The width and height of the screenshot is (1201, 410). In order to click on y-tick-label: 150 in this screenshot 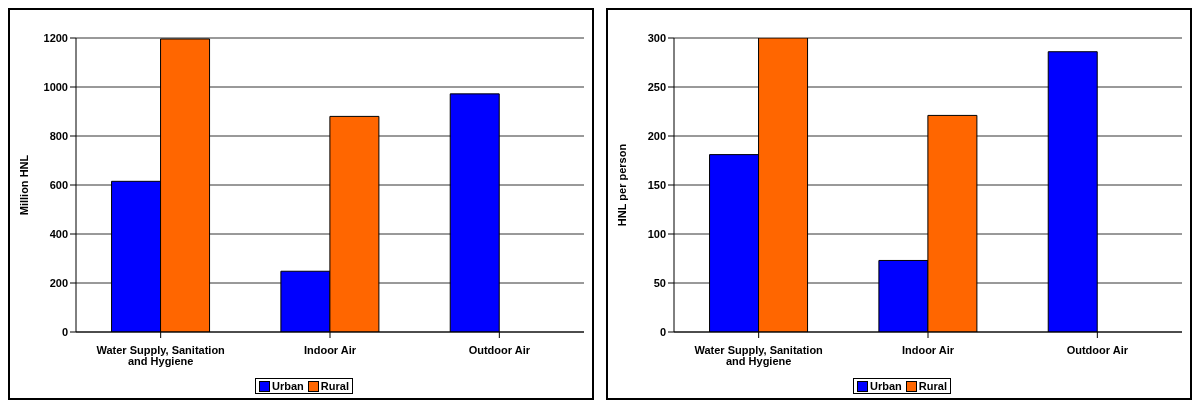, I will do `click(656, 184)`.